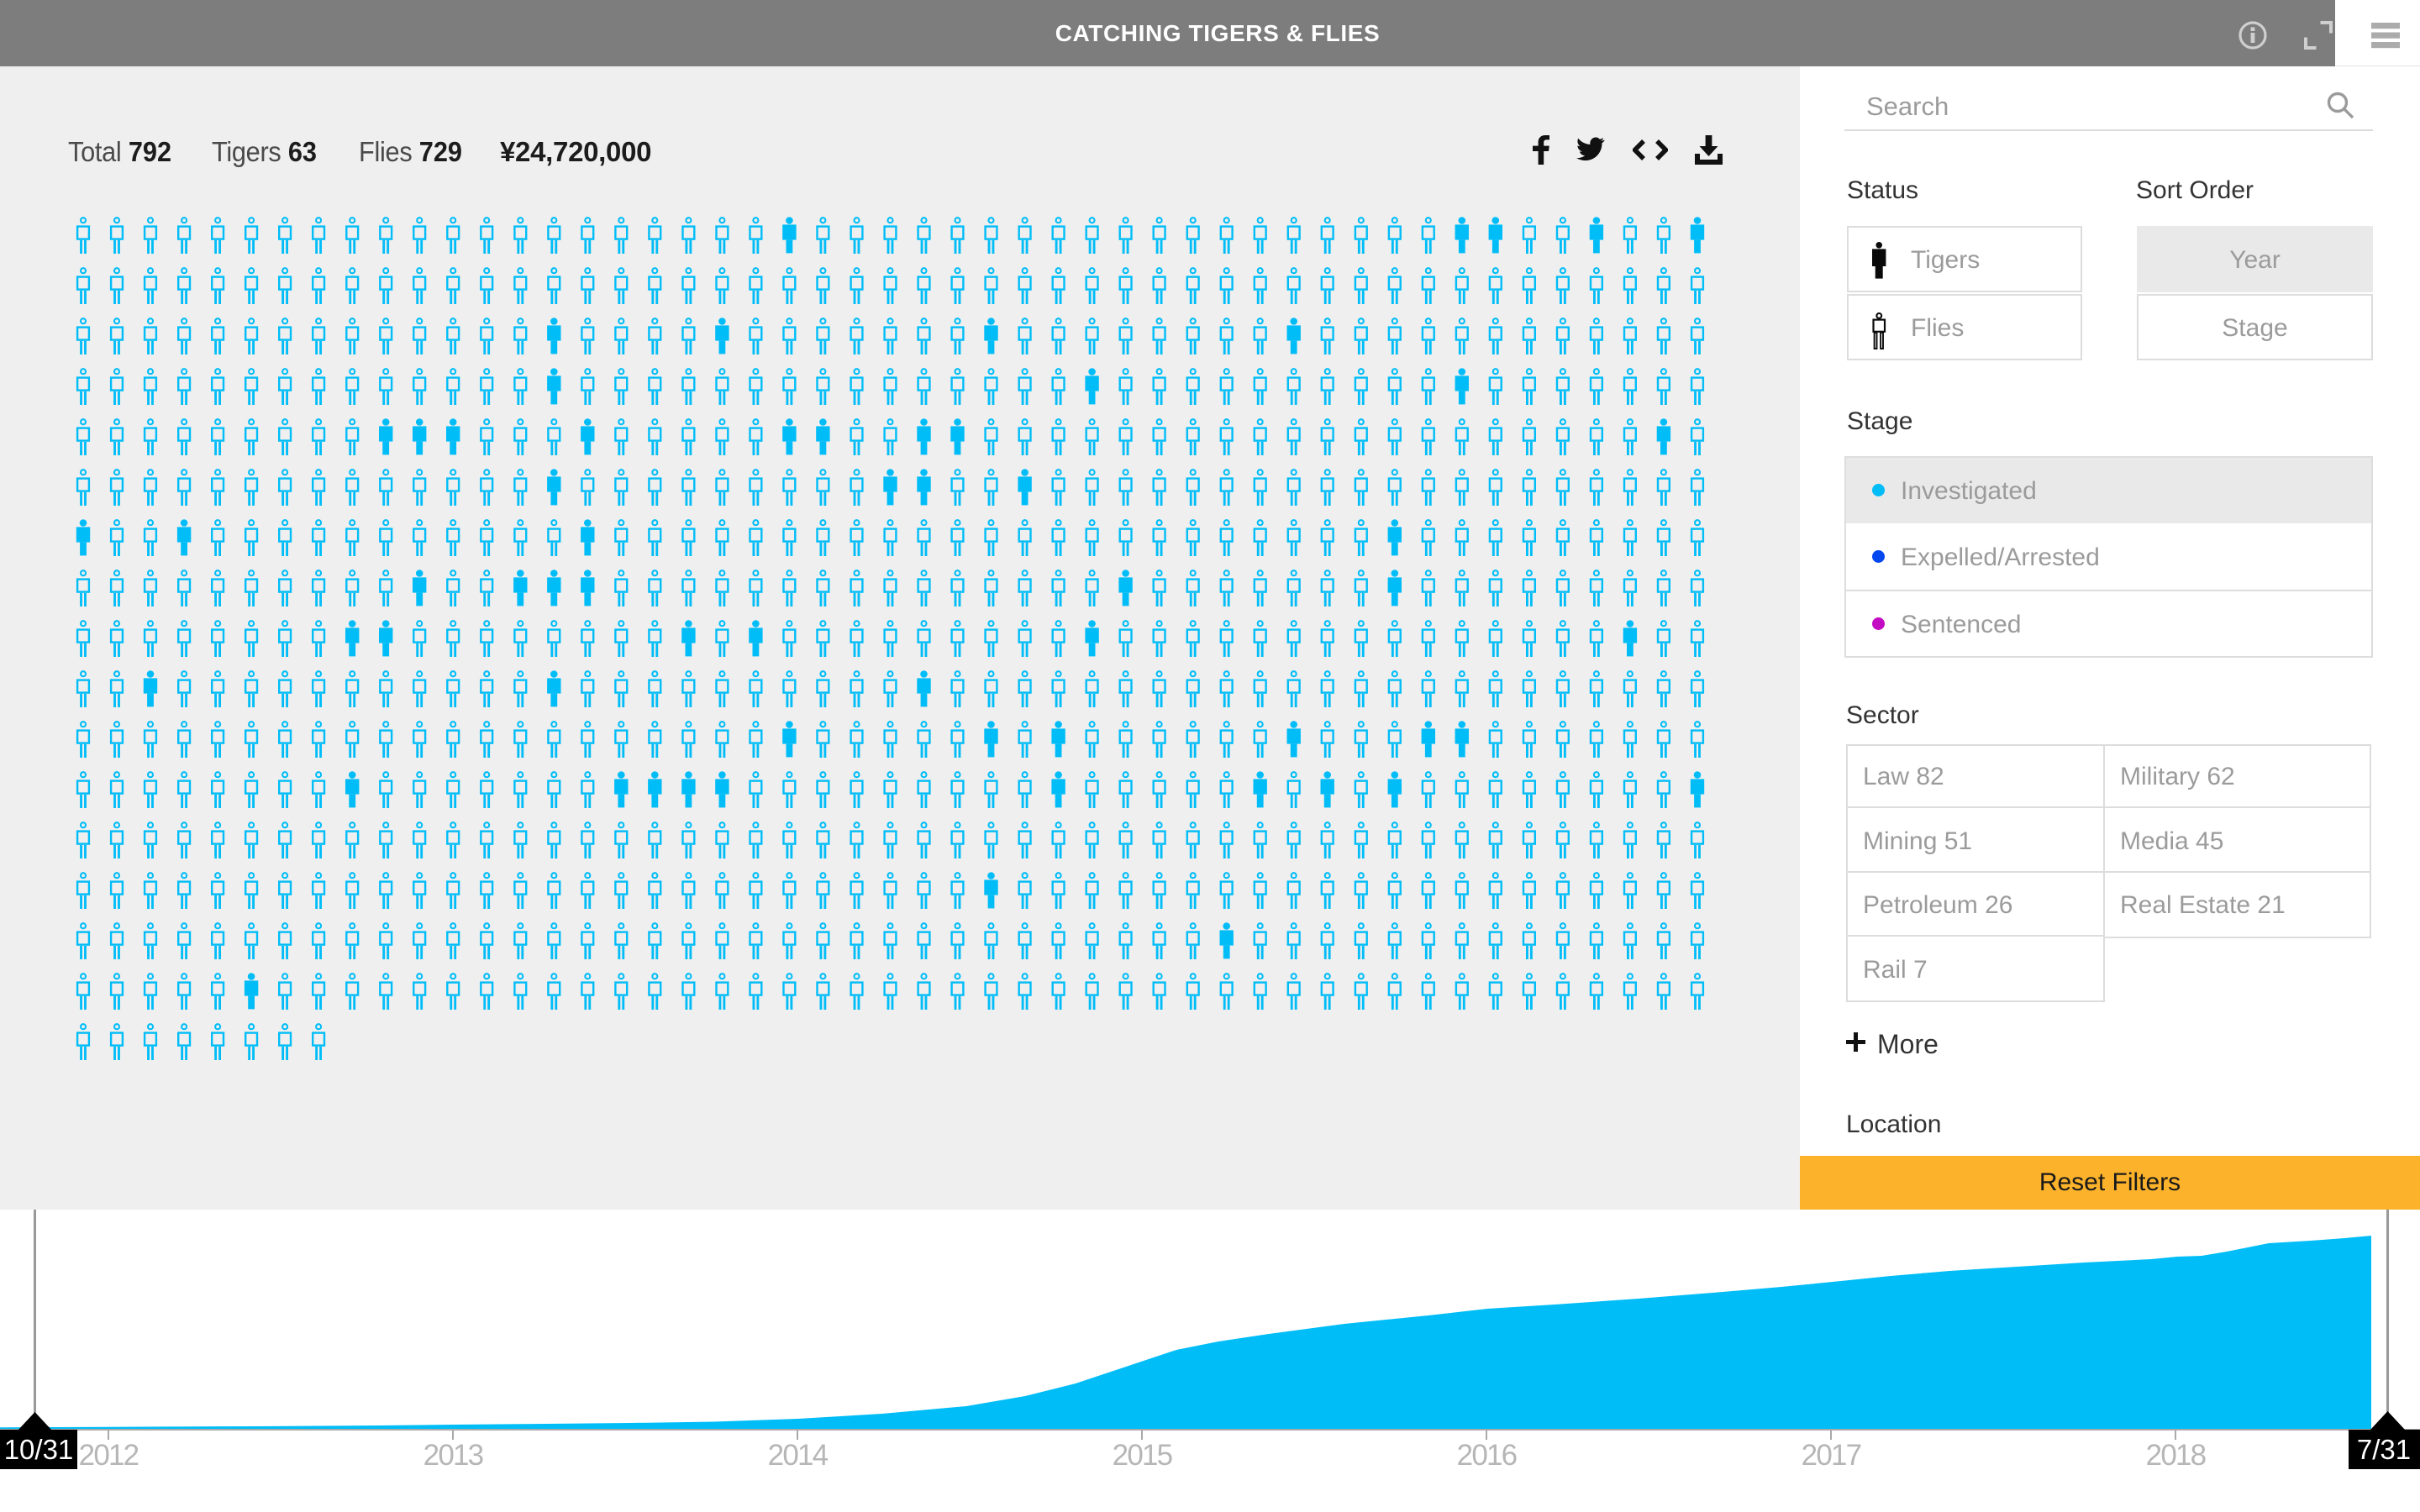  Describe the element at coordinates (2384, 1449) in the screenshot. I see `svg-text: 7/31` at that location.